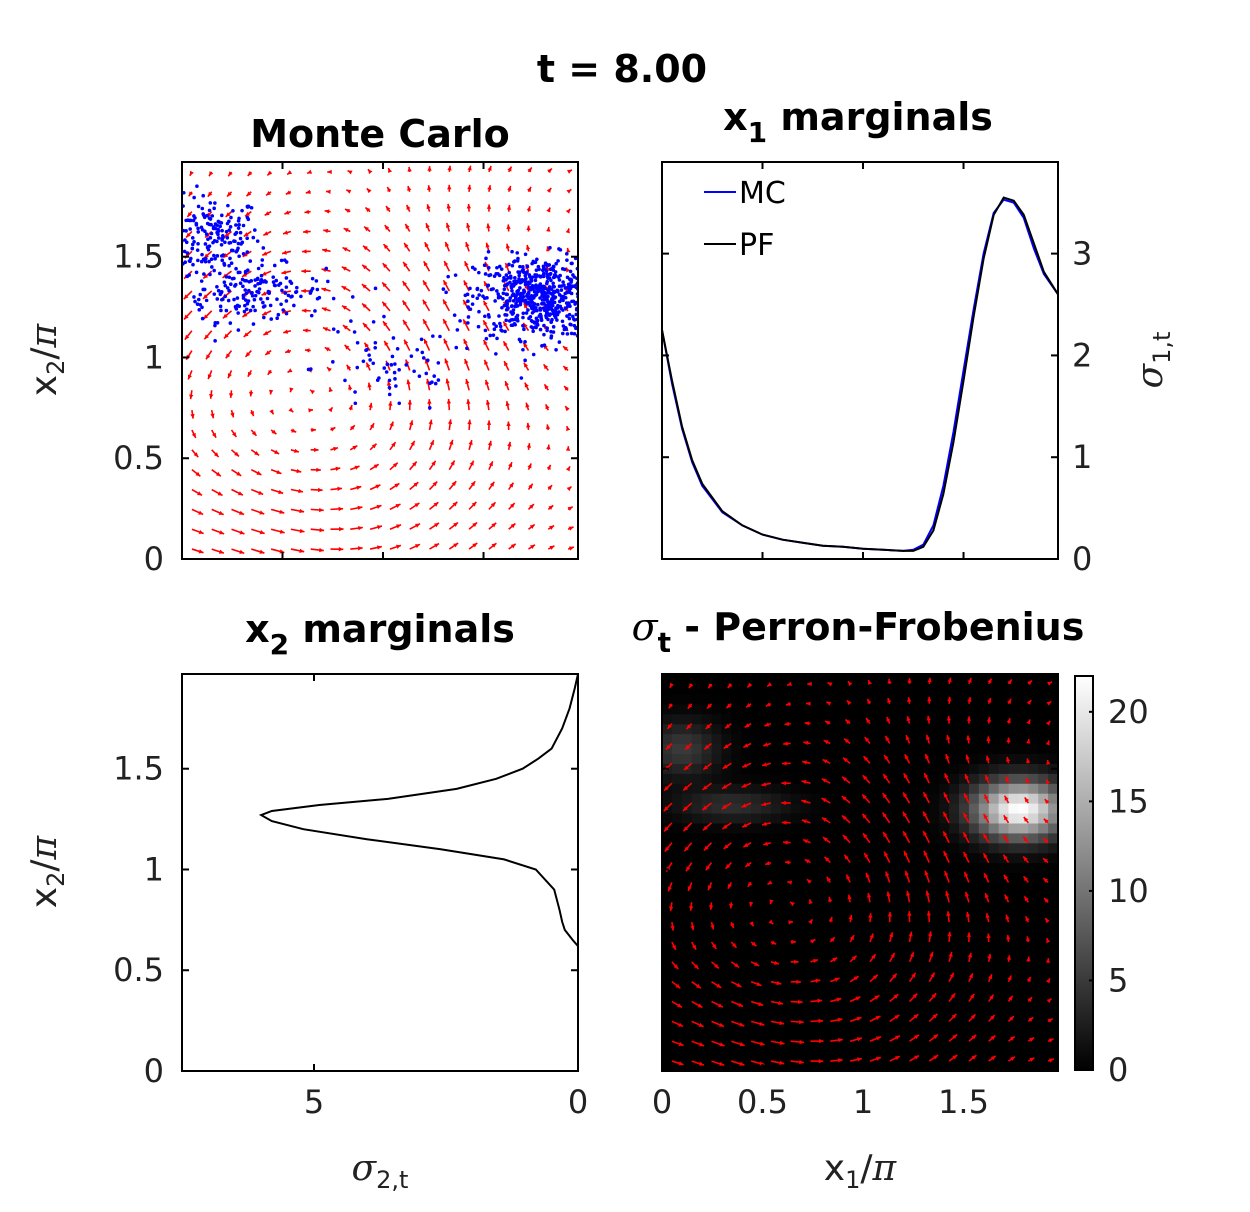 The height and width of the screenshot is (1212, 1250). I want to click on mc-particles, so click(375, 297).